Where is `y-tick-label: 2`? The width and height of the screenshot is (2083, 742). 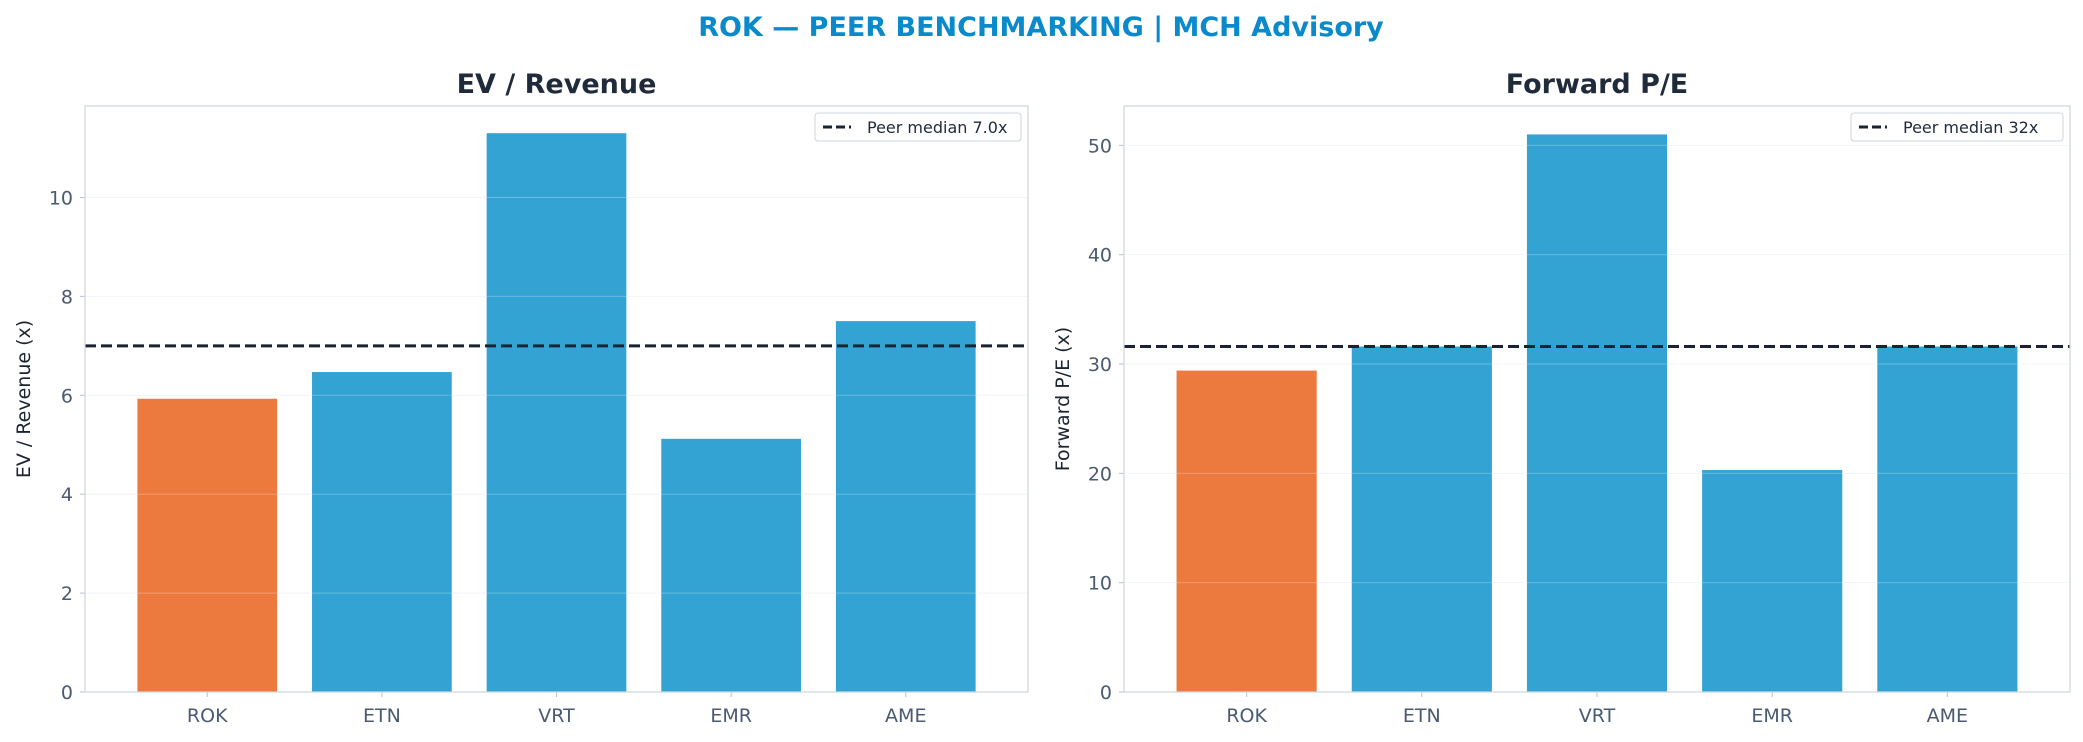 y-tick-label: 2 is located at coordinates (67, 594).